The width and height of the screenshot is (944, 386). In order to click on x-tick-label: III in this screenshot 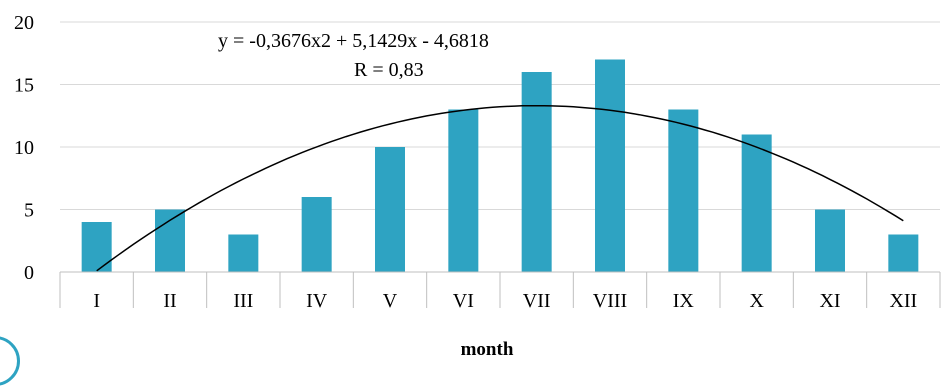, I will do `click(243, 301)`.